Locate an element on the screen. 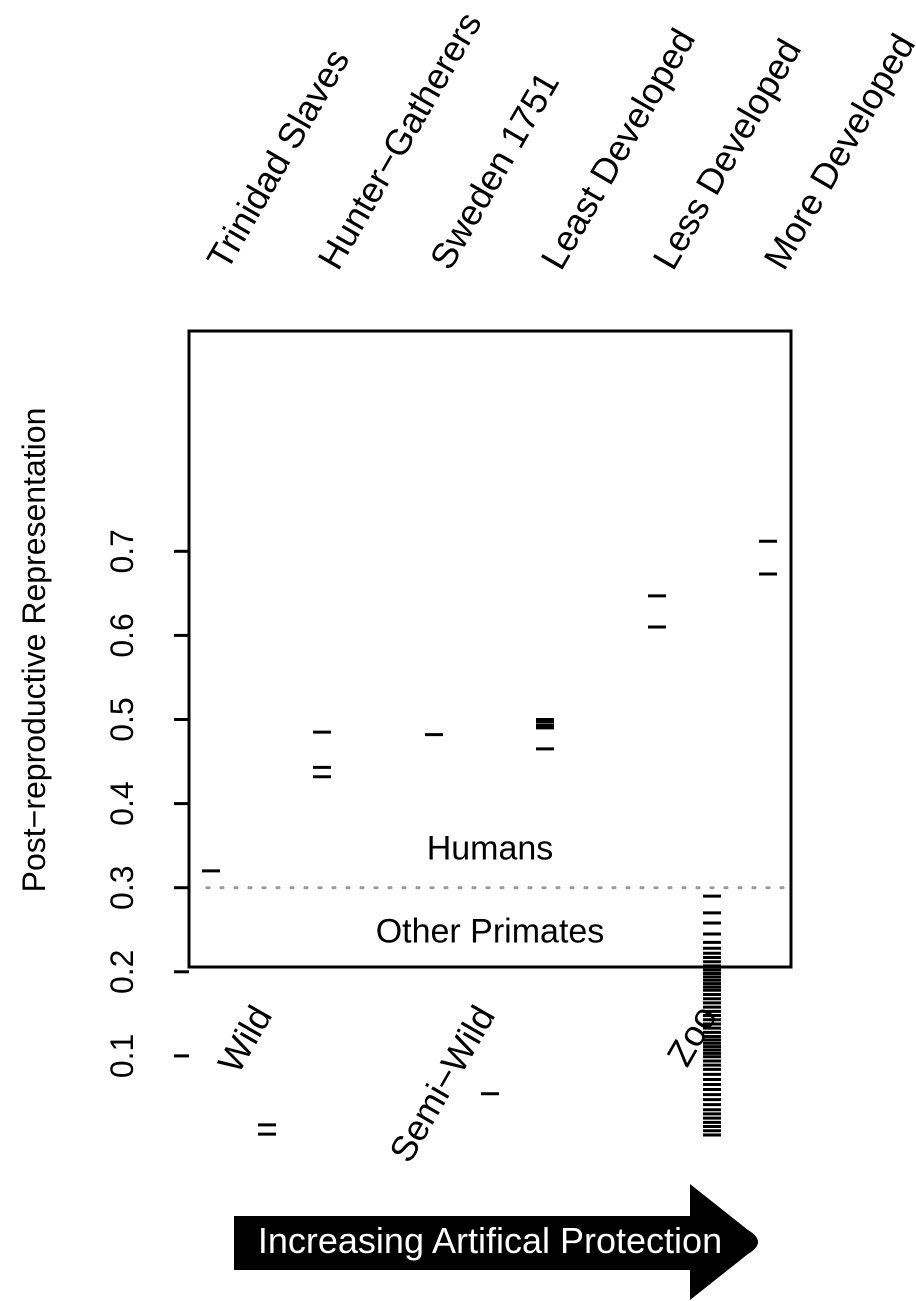  y-tick-label: 0.1 is located at coordinates (122, 1056).